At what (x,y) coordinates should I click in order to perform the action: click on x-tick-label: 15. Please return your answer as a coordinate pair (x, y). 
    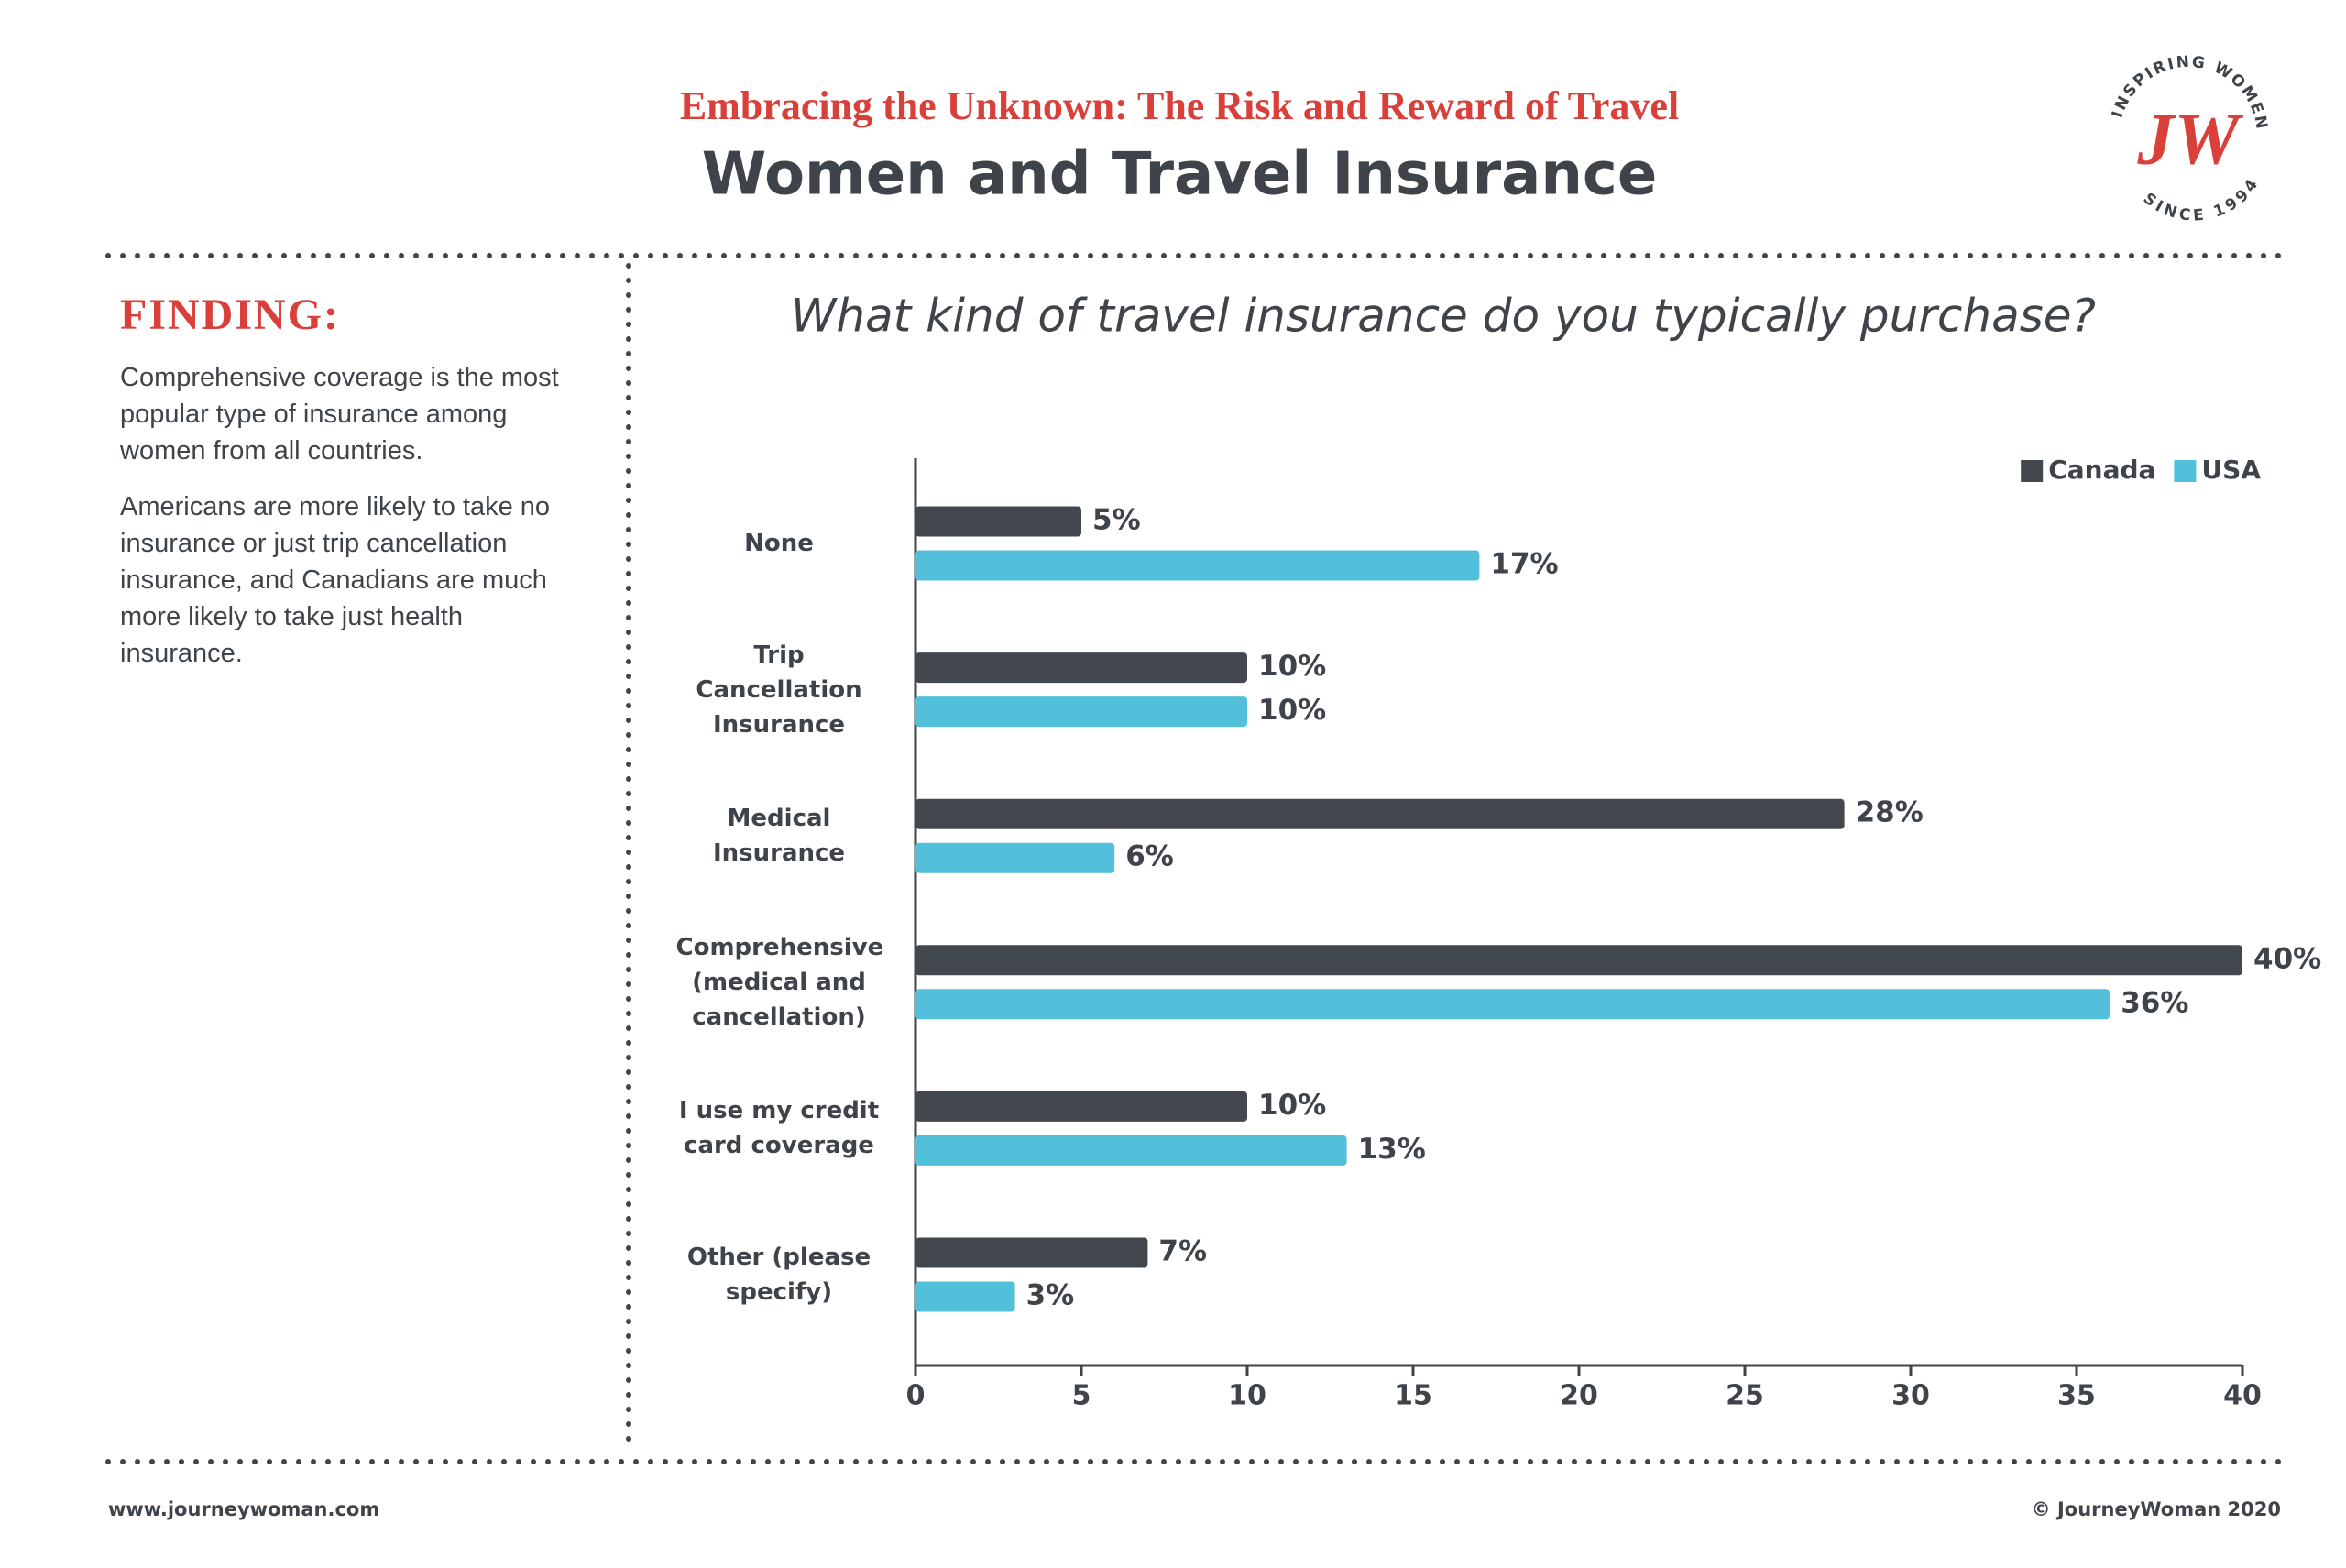
    Looking at the image, I should click on (1413, 1396).